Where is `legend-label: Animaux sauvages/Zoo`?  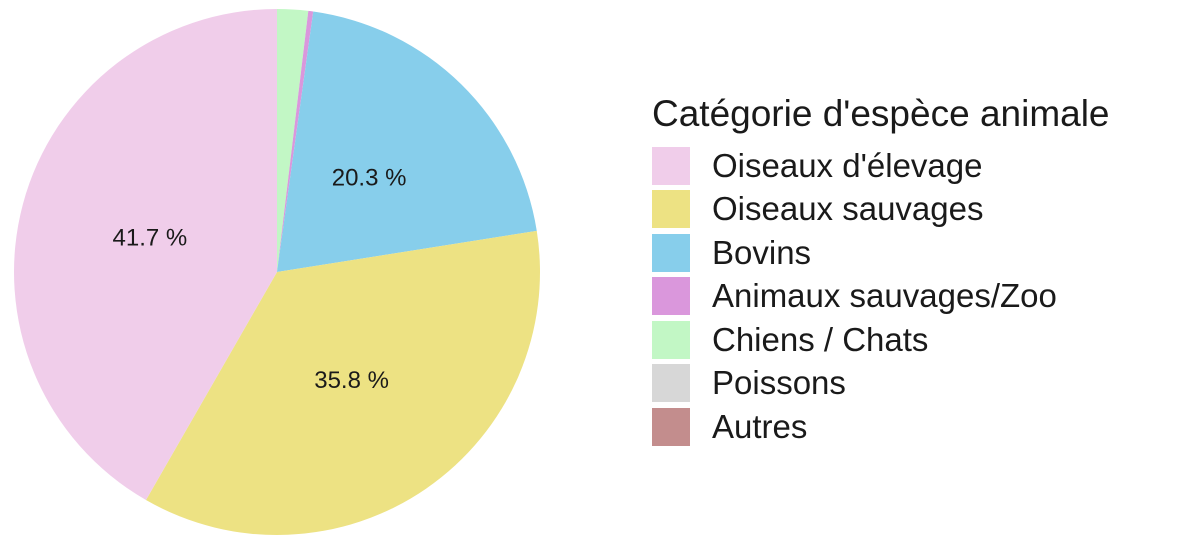 legend-label: Animaux sauvages/Zoo is located at coordinates (884, 296).